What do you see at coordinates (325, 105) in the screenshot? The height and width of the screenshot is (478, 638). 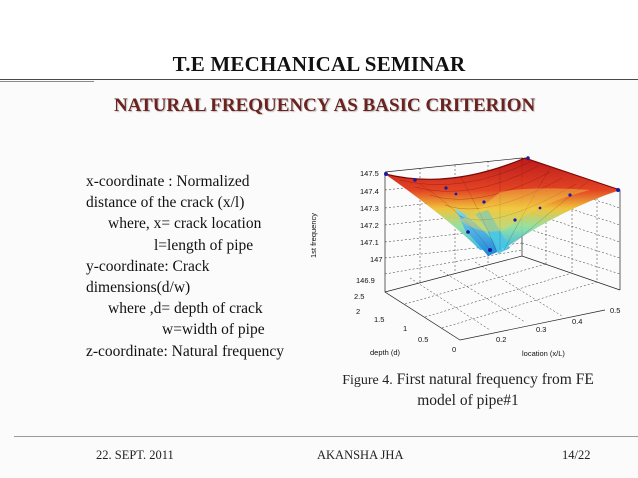 I see `slide-heading: NATURAL FREQUENCY AS BASIC CRITERION` at bounding box center [325, 105].